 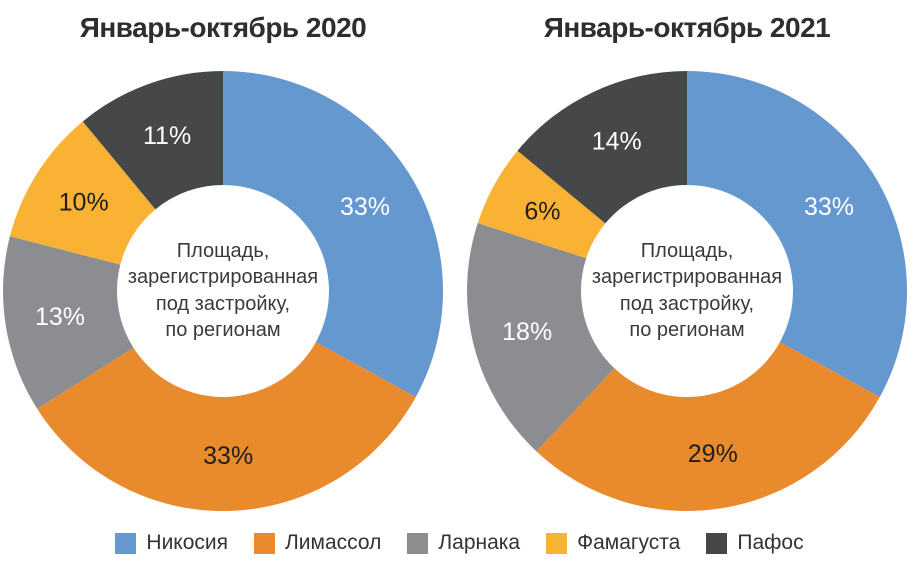 What do you see at coordinates (228, 456) in the screenshot?
I see `data-label-limassol-2020: 33%` at bounding box center [228, 456].